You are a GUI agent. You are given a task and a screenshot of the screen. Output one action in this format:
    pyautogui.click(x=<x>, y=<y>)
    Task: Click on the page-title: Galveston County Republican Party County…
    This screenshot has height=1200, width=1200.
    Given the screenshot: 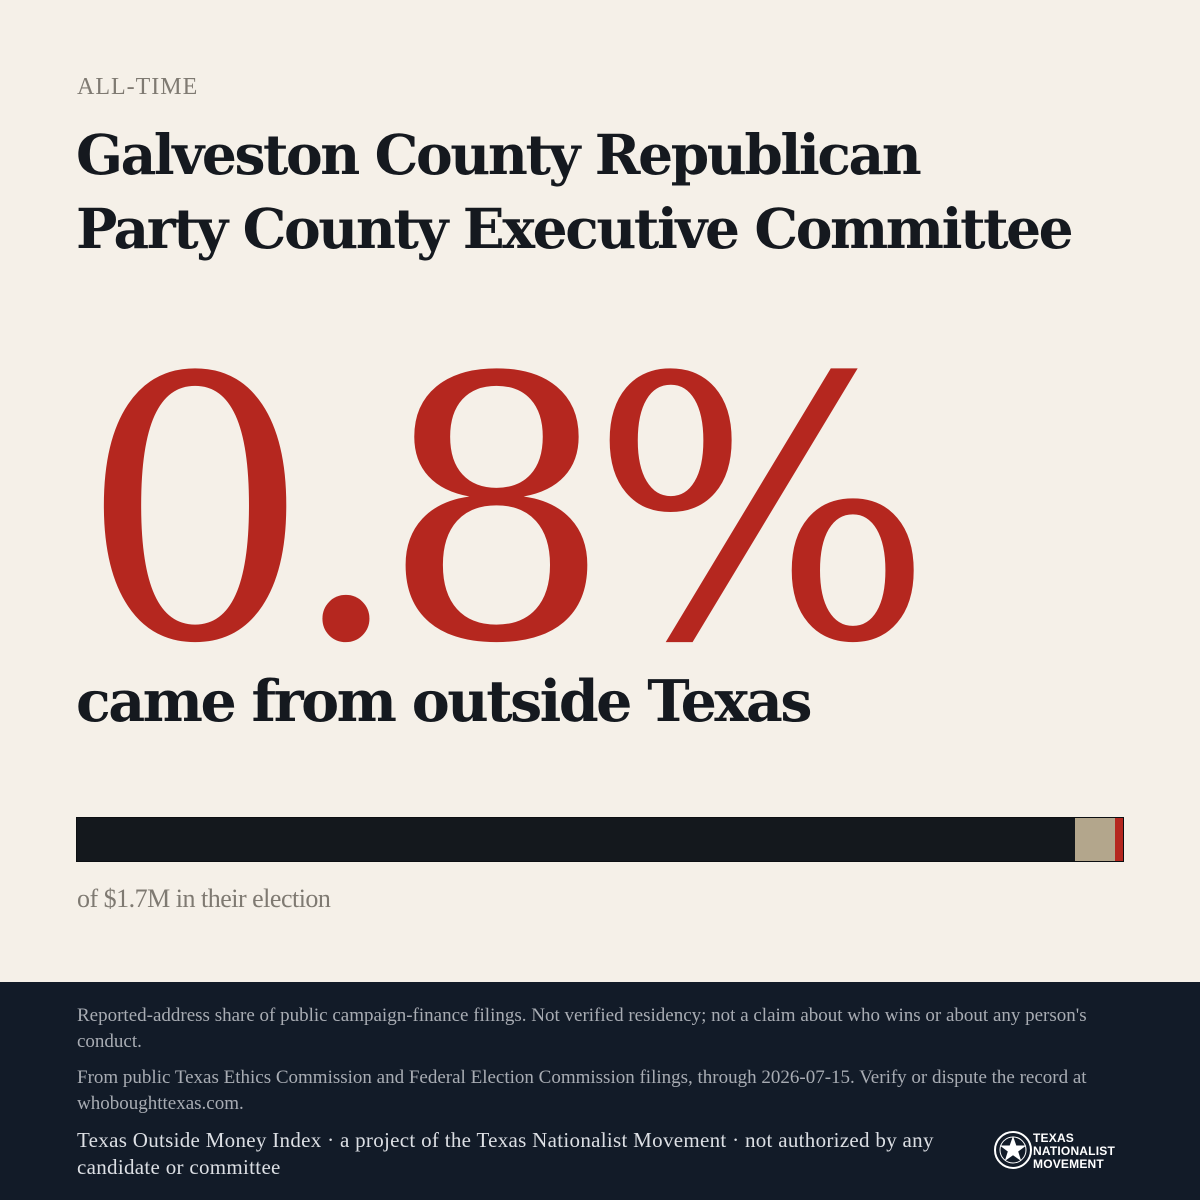 What is the action you would take?
    pyautogui.click(x=606, y=192)
    